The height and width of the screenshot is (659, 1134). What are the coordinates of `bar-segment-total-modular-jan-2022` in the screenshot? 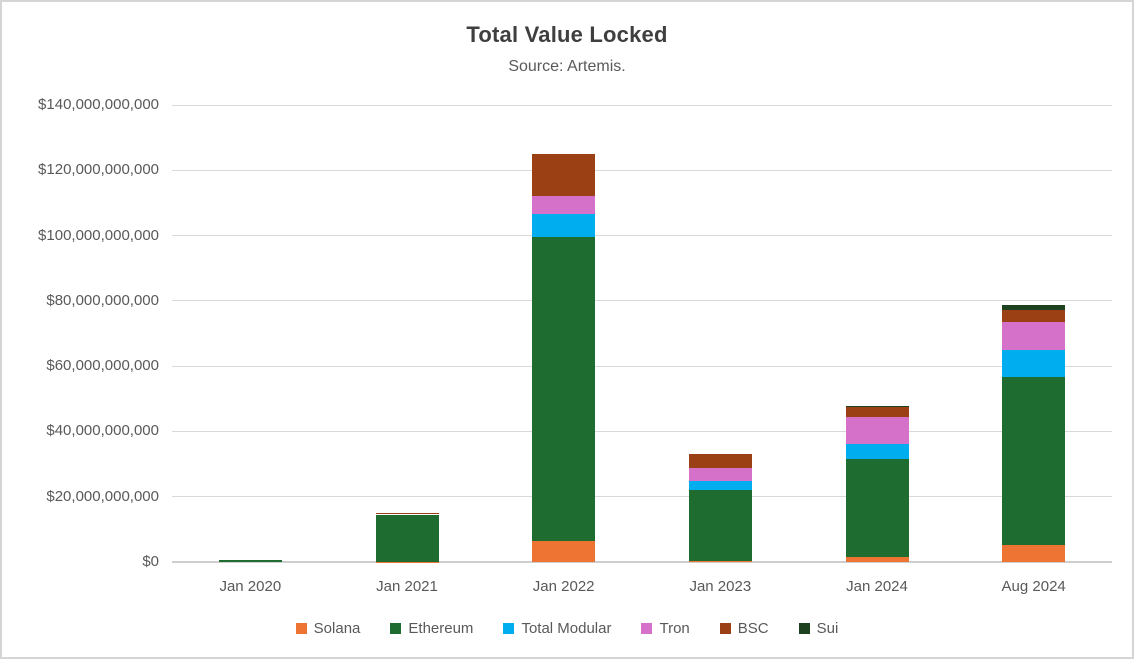 It's located at (564, 226).